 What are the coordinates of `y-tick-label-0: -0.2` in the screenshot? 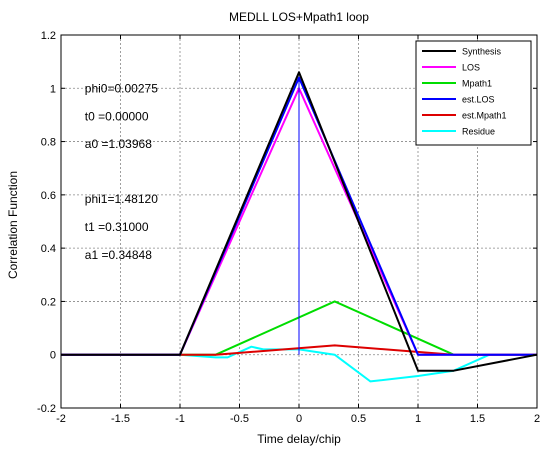 It's located at (46, 409).